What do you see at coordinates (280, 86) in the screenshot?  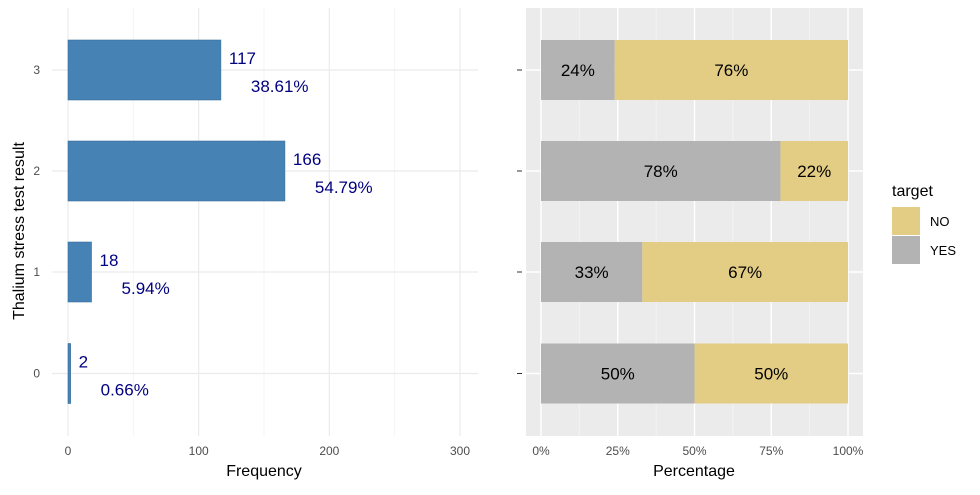 I see `frequency-percent-label-3: 38.61%` at bounding box center [280, 86].